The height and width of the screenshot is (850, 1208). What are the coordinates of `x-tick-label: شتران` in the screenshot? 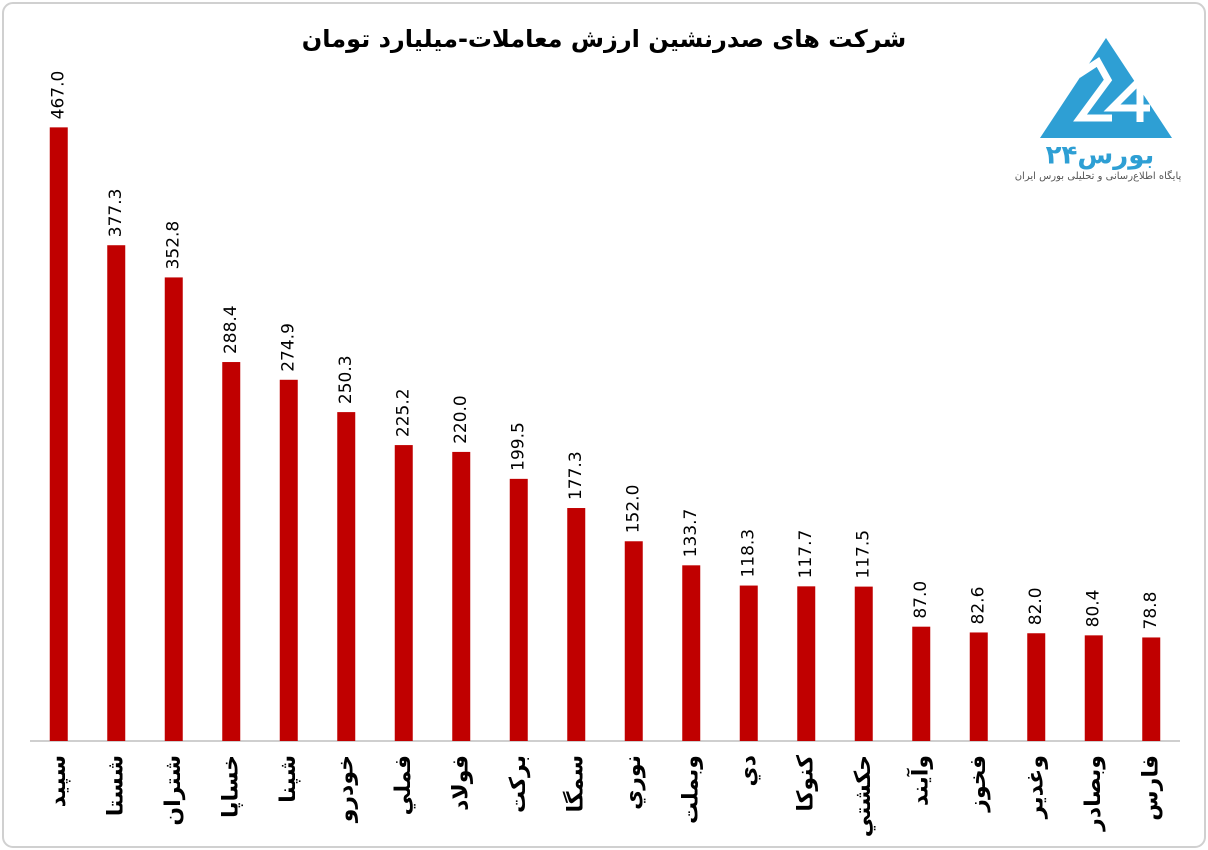 It's located at (173, 790).